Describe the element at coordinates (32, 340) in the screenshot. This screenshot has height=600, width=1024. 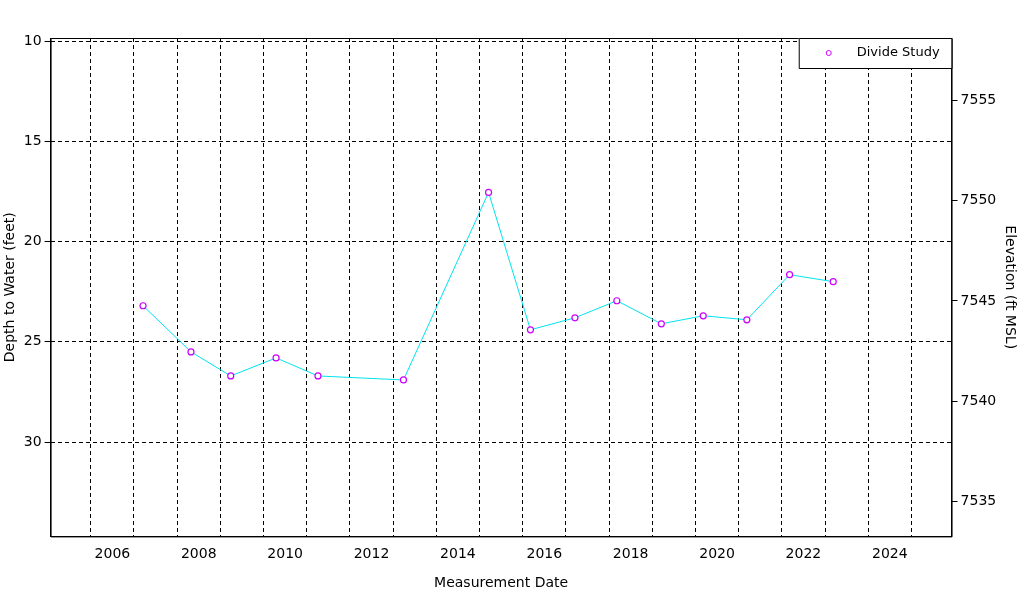
I see `y-tick-label: 25` at that location.